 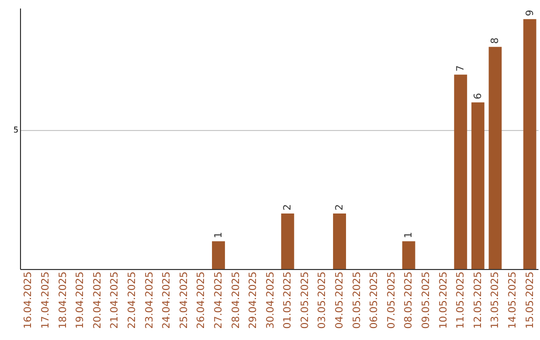 I want to click on x-tick-label: 01.05.2025, so click(x=288, y=300).